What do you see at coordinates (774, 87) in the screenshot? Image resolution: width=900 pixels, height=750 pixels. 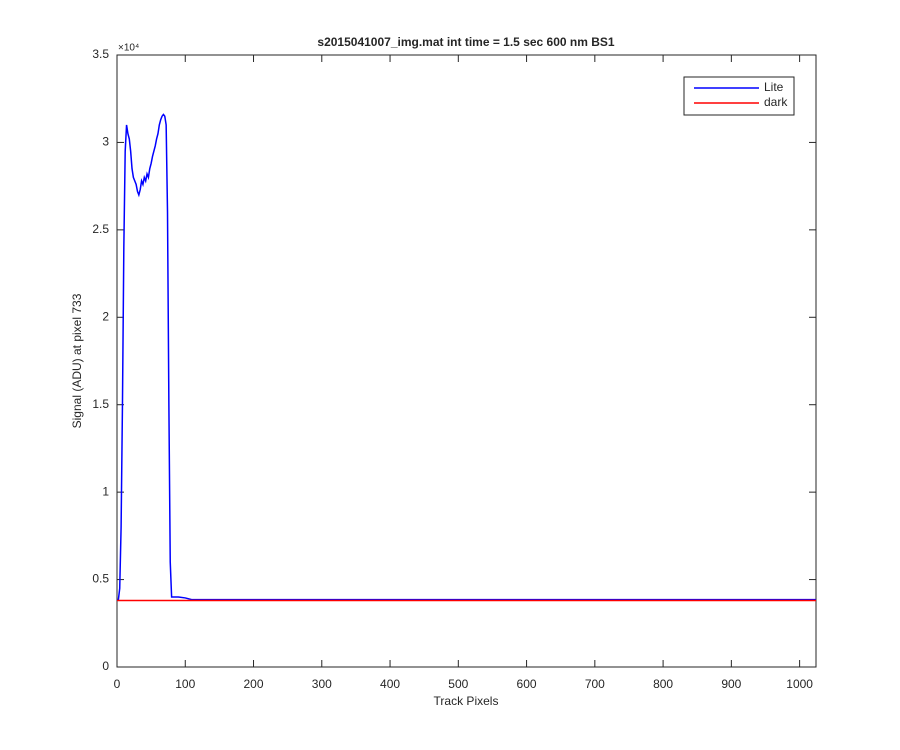 I see `legend-label: Lite` at bounding box center [774, 87].